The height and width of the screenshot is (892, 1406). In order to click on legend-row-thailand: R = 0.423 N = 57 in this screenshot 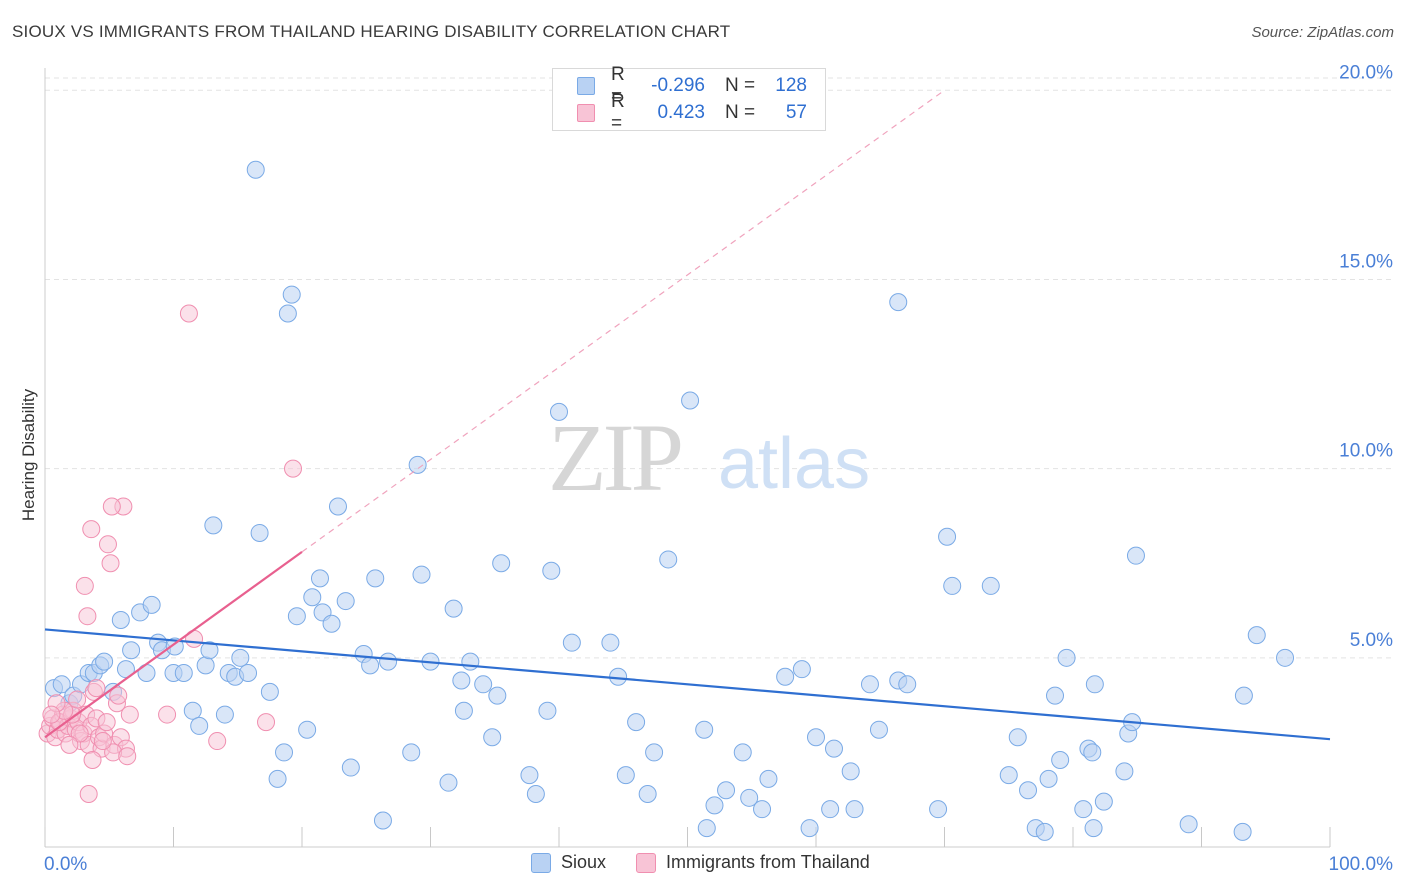, I will do `click(692, 112)`.